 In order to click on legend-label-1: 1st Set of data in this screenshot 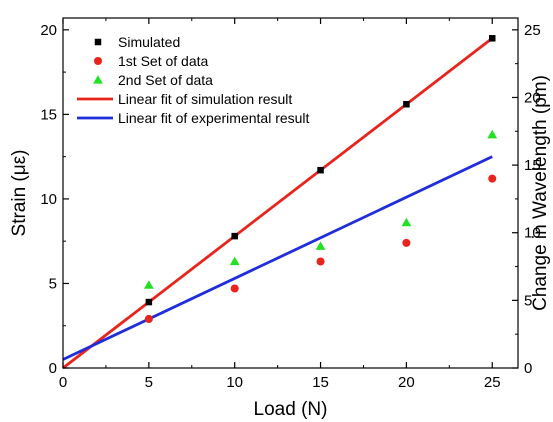, I will do `click(163, 61)`.